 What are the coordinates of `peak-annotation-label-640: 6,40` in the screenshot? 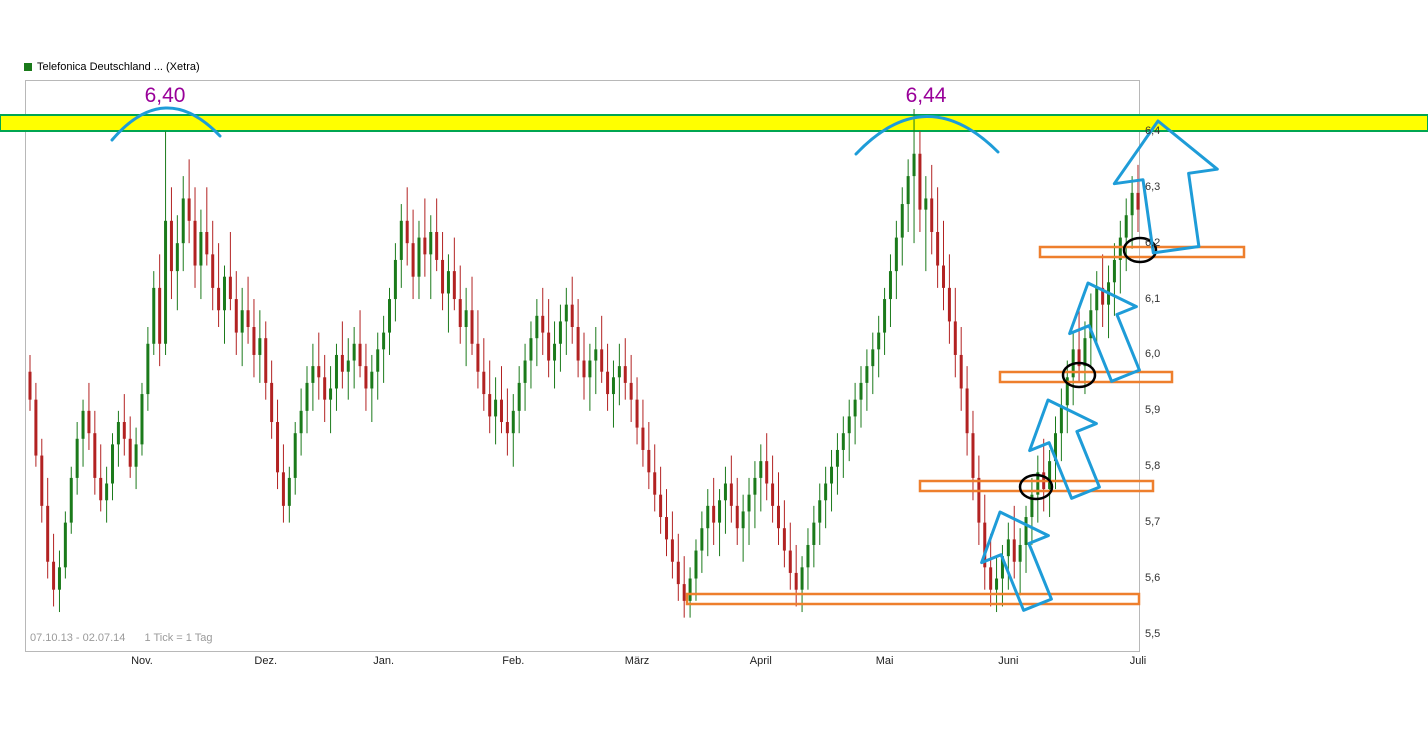 It's located at (165, 95).